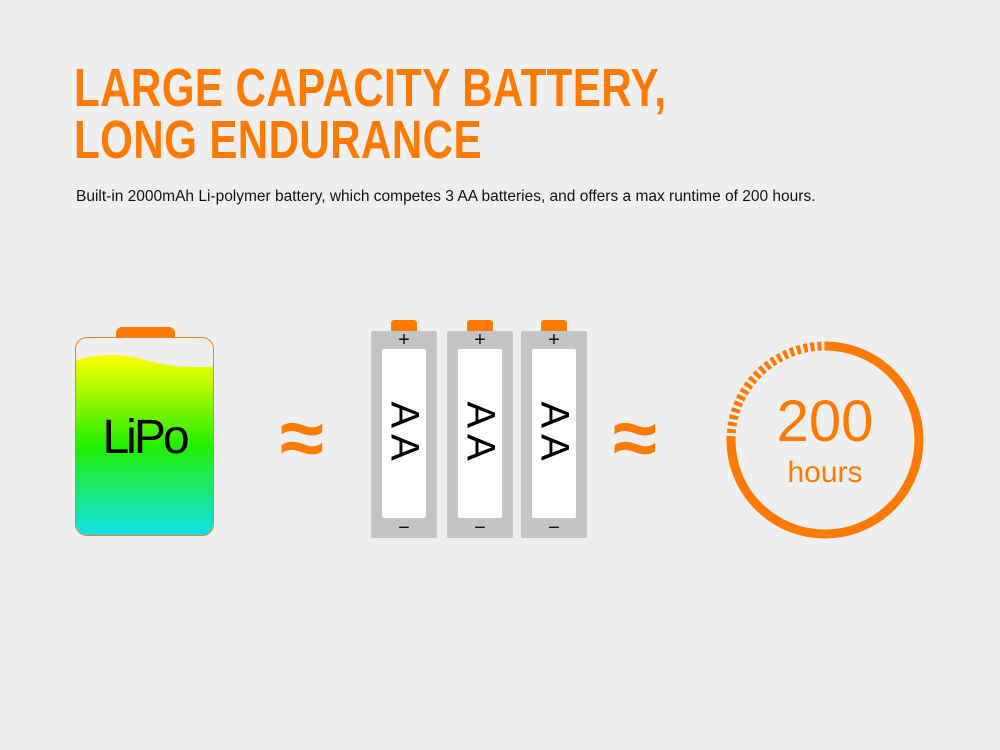  I want to click on lipo-fill, so click(144, 445).